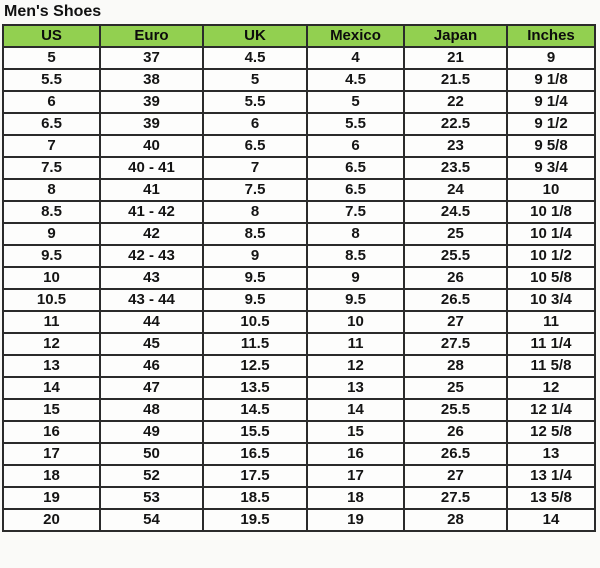  I want to click on table-header: US Euro UK Mexico Japan Inches, so click(299, 36).